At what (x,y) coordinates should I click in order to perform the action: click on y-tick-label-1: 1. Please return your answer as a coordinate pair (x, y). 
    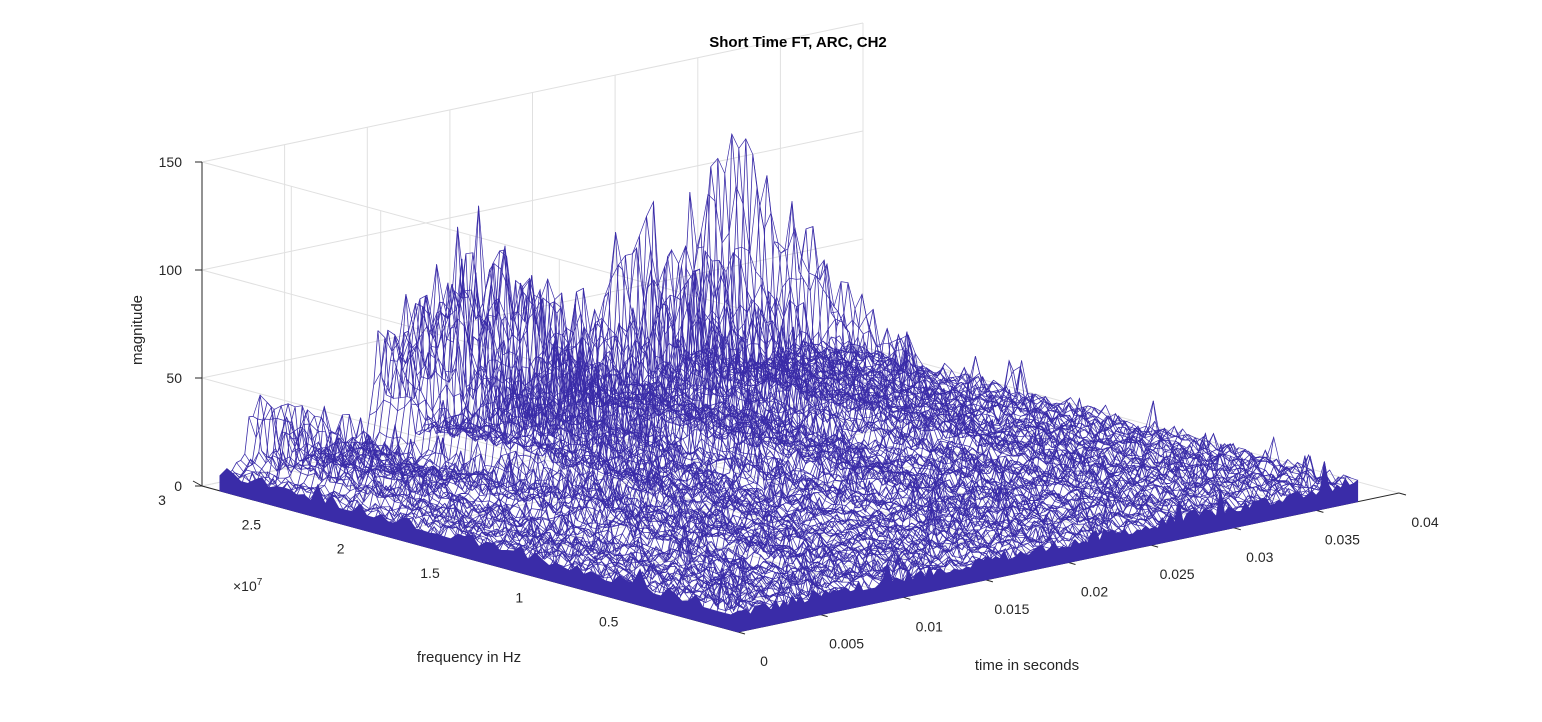
    Looking at the image, I should click on (519, 597).